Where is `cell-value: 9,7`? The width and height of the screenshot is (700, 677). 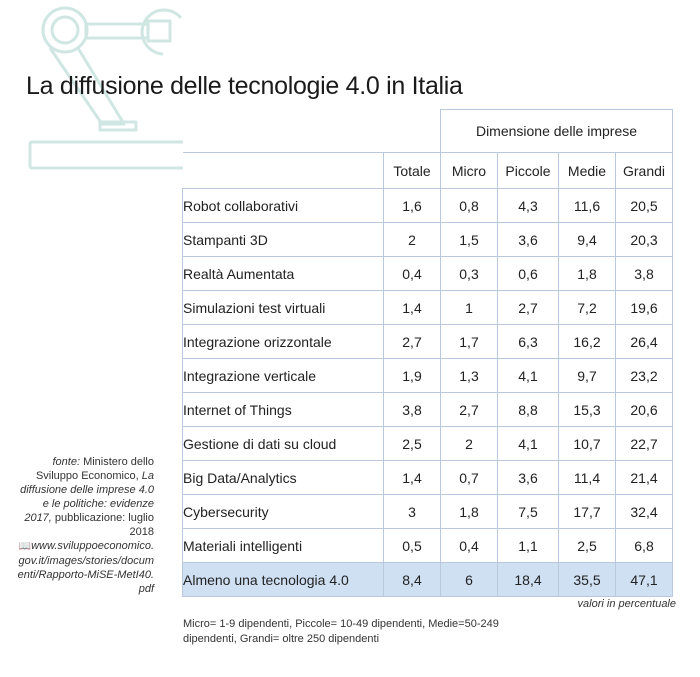
cell-value: 9,7 is located at coordinates (587, 375).